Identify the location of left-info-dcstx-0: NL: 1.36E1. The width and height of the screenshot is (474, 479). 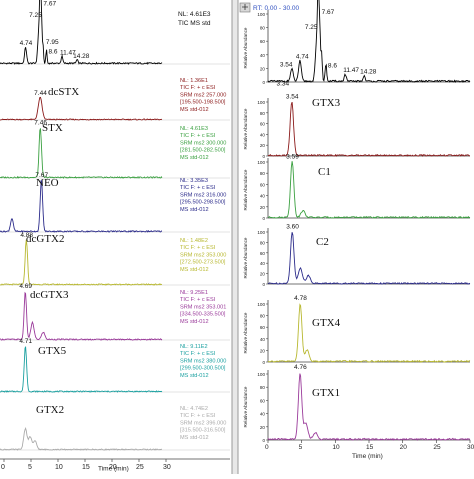
(194, 81).